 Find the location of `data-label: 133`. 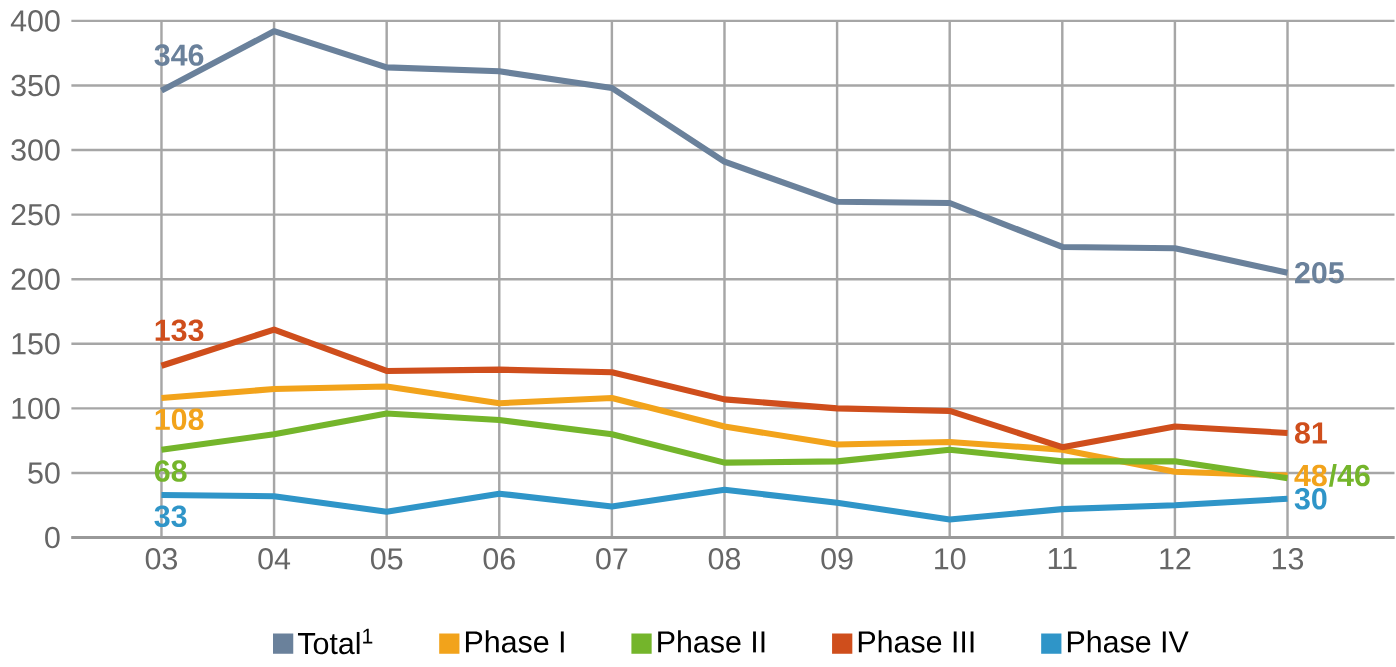

data-label: 133 is located at coordinates (179, 330).